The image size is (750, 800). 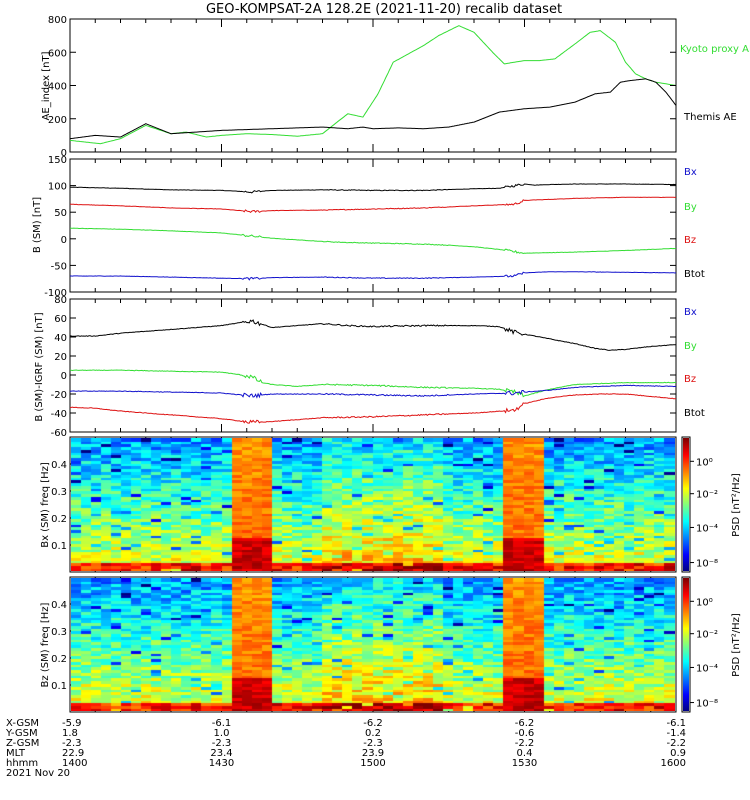 I want to click on bz-colorbar-canvas, so click(x=686, y=644).